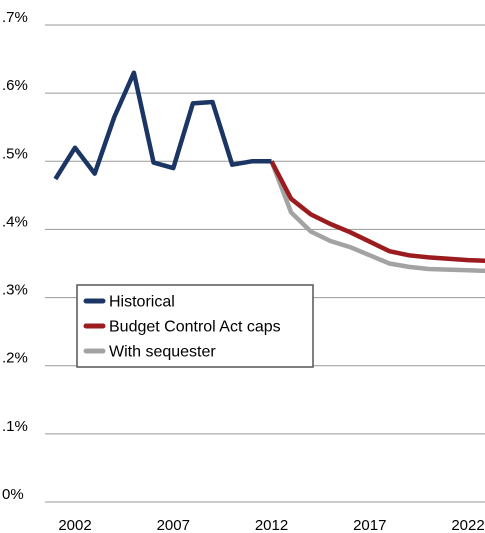 The width and height of the screenshot is (485, 533). I want to click on legend-label: Budget Control Act caps, so click(195, 327).